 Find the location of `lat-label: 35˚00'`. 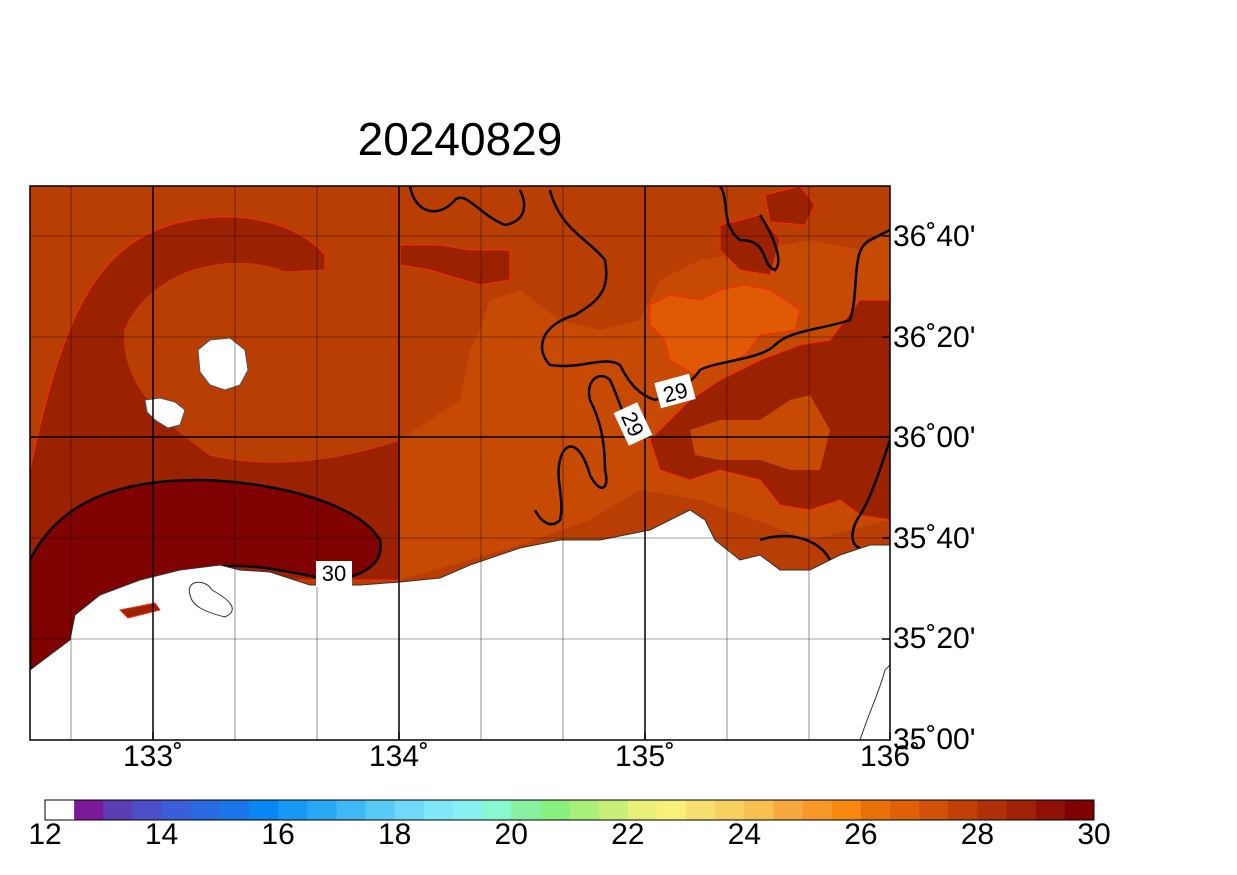

lat-label: 35˚00' is located at coordinates (934, 739).